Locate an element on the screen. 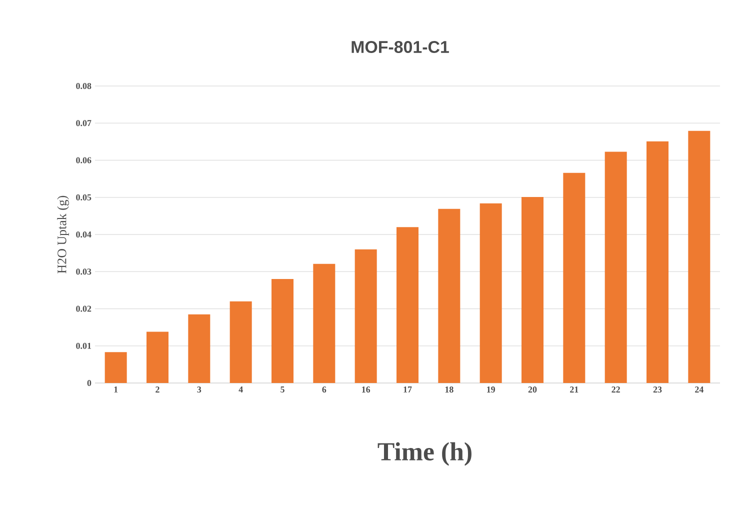  x-tick-label: 3 is located at coordinates (199, 389).